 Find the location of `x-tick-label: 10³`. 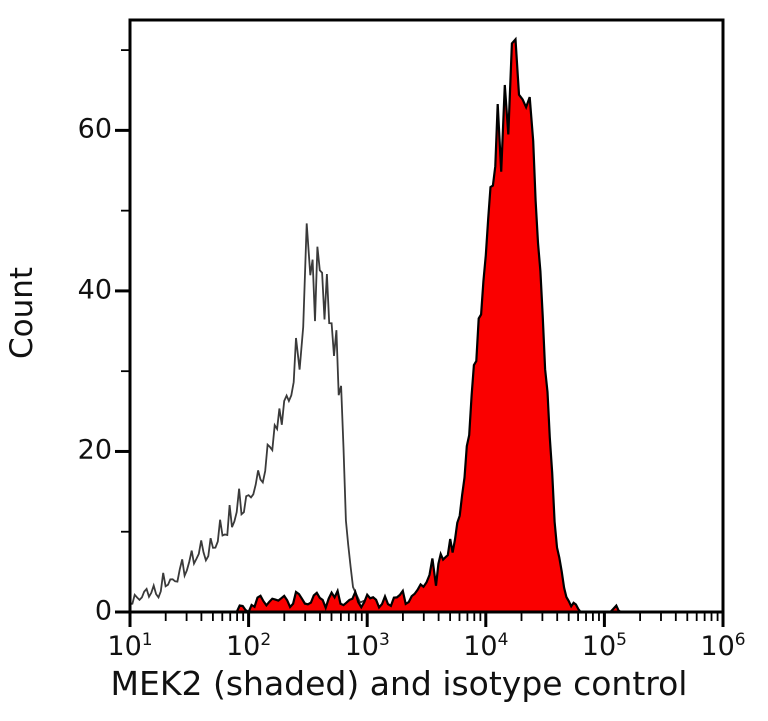

x-tick-label: 10³ is located at coordinates (367, 646).